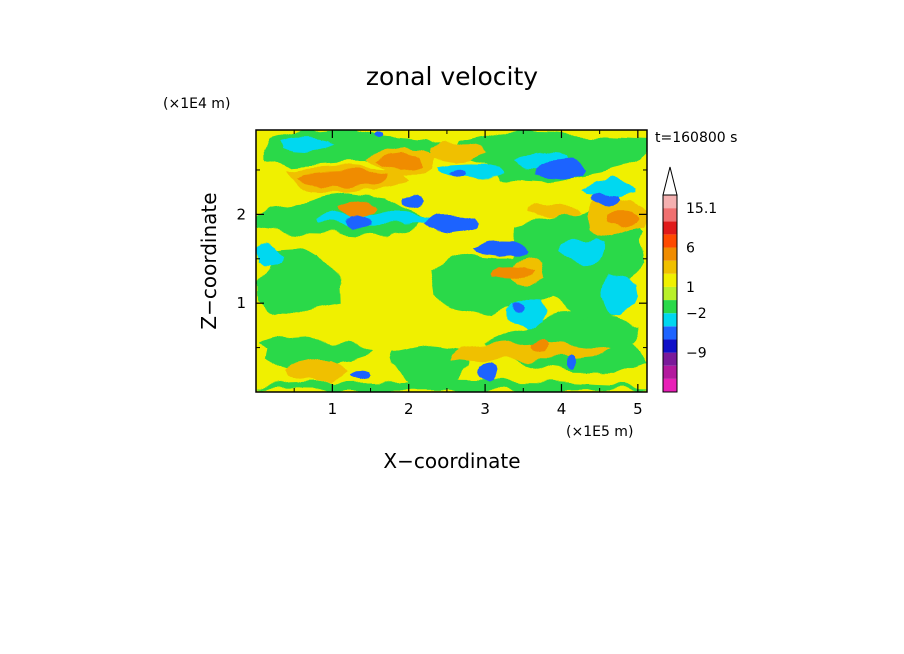  What do you see at coordinates (696, 138) in the screenshot?
I see `time-label: t=160800 s` at bounding box center [696, 138].